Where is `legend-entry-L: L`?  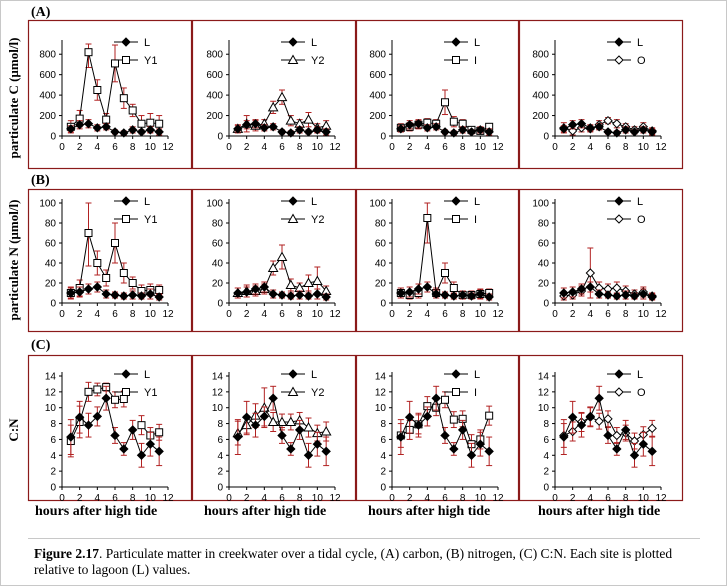 legend-entry-L: L is located at coordinates (132, 43).